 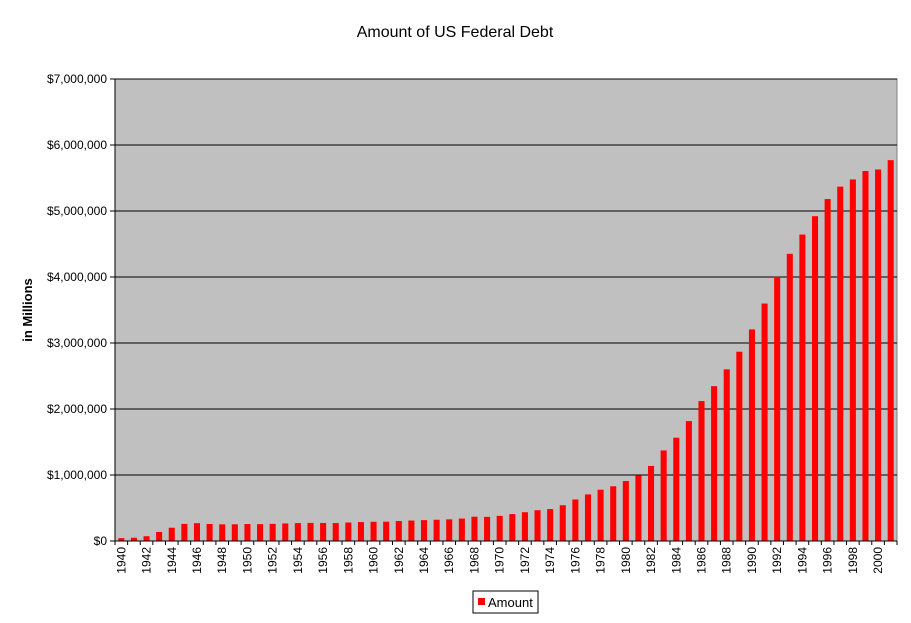 What do you see at coordinates (727, 560) in the screenshot?
I see `x-tick-label: 1988` at bounding box center [727, 560].